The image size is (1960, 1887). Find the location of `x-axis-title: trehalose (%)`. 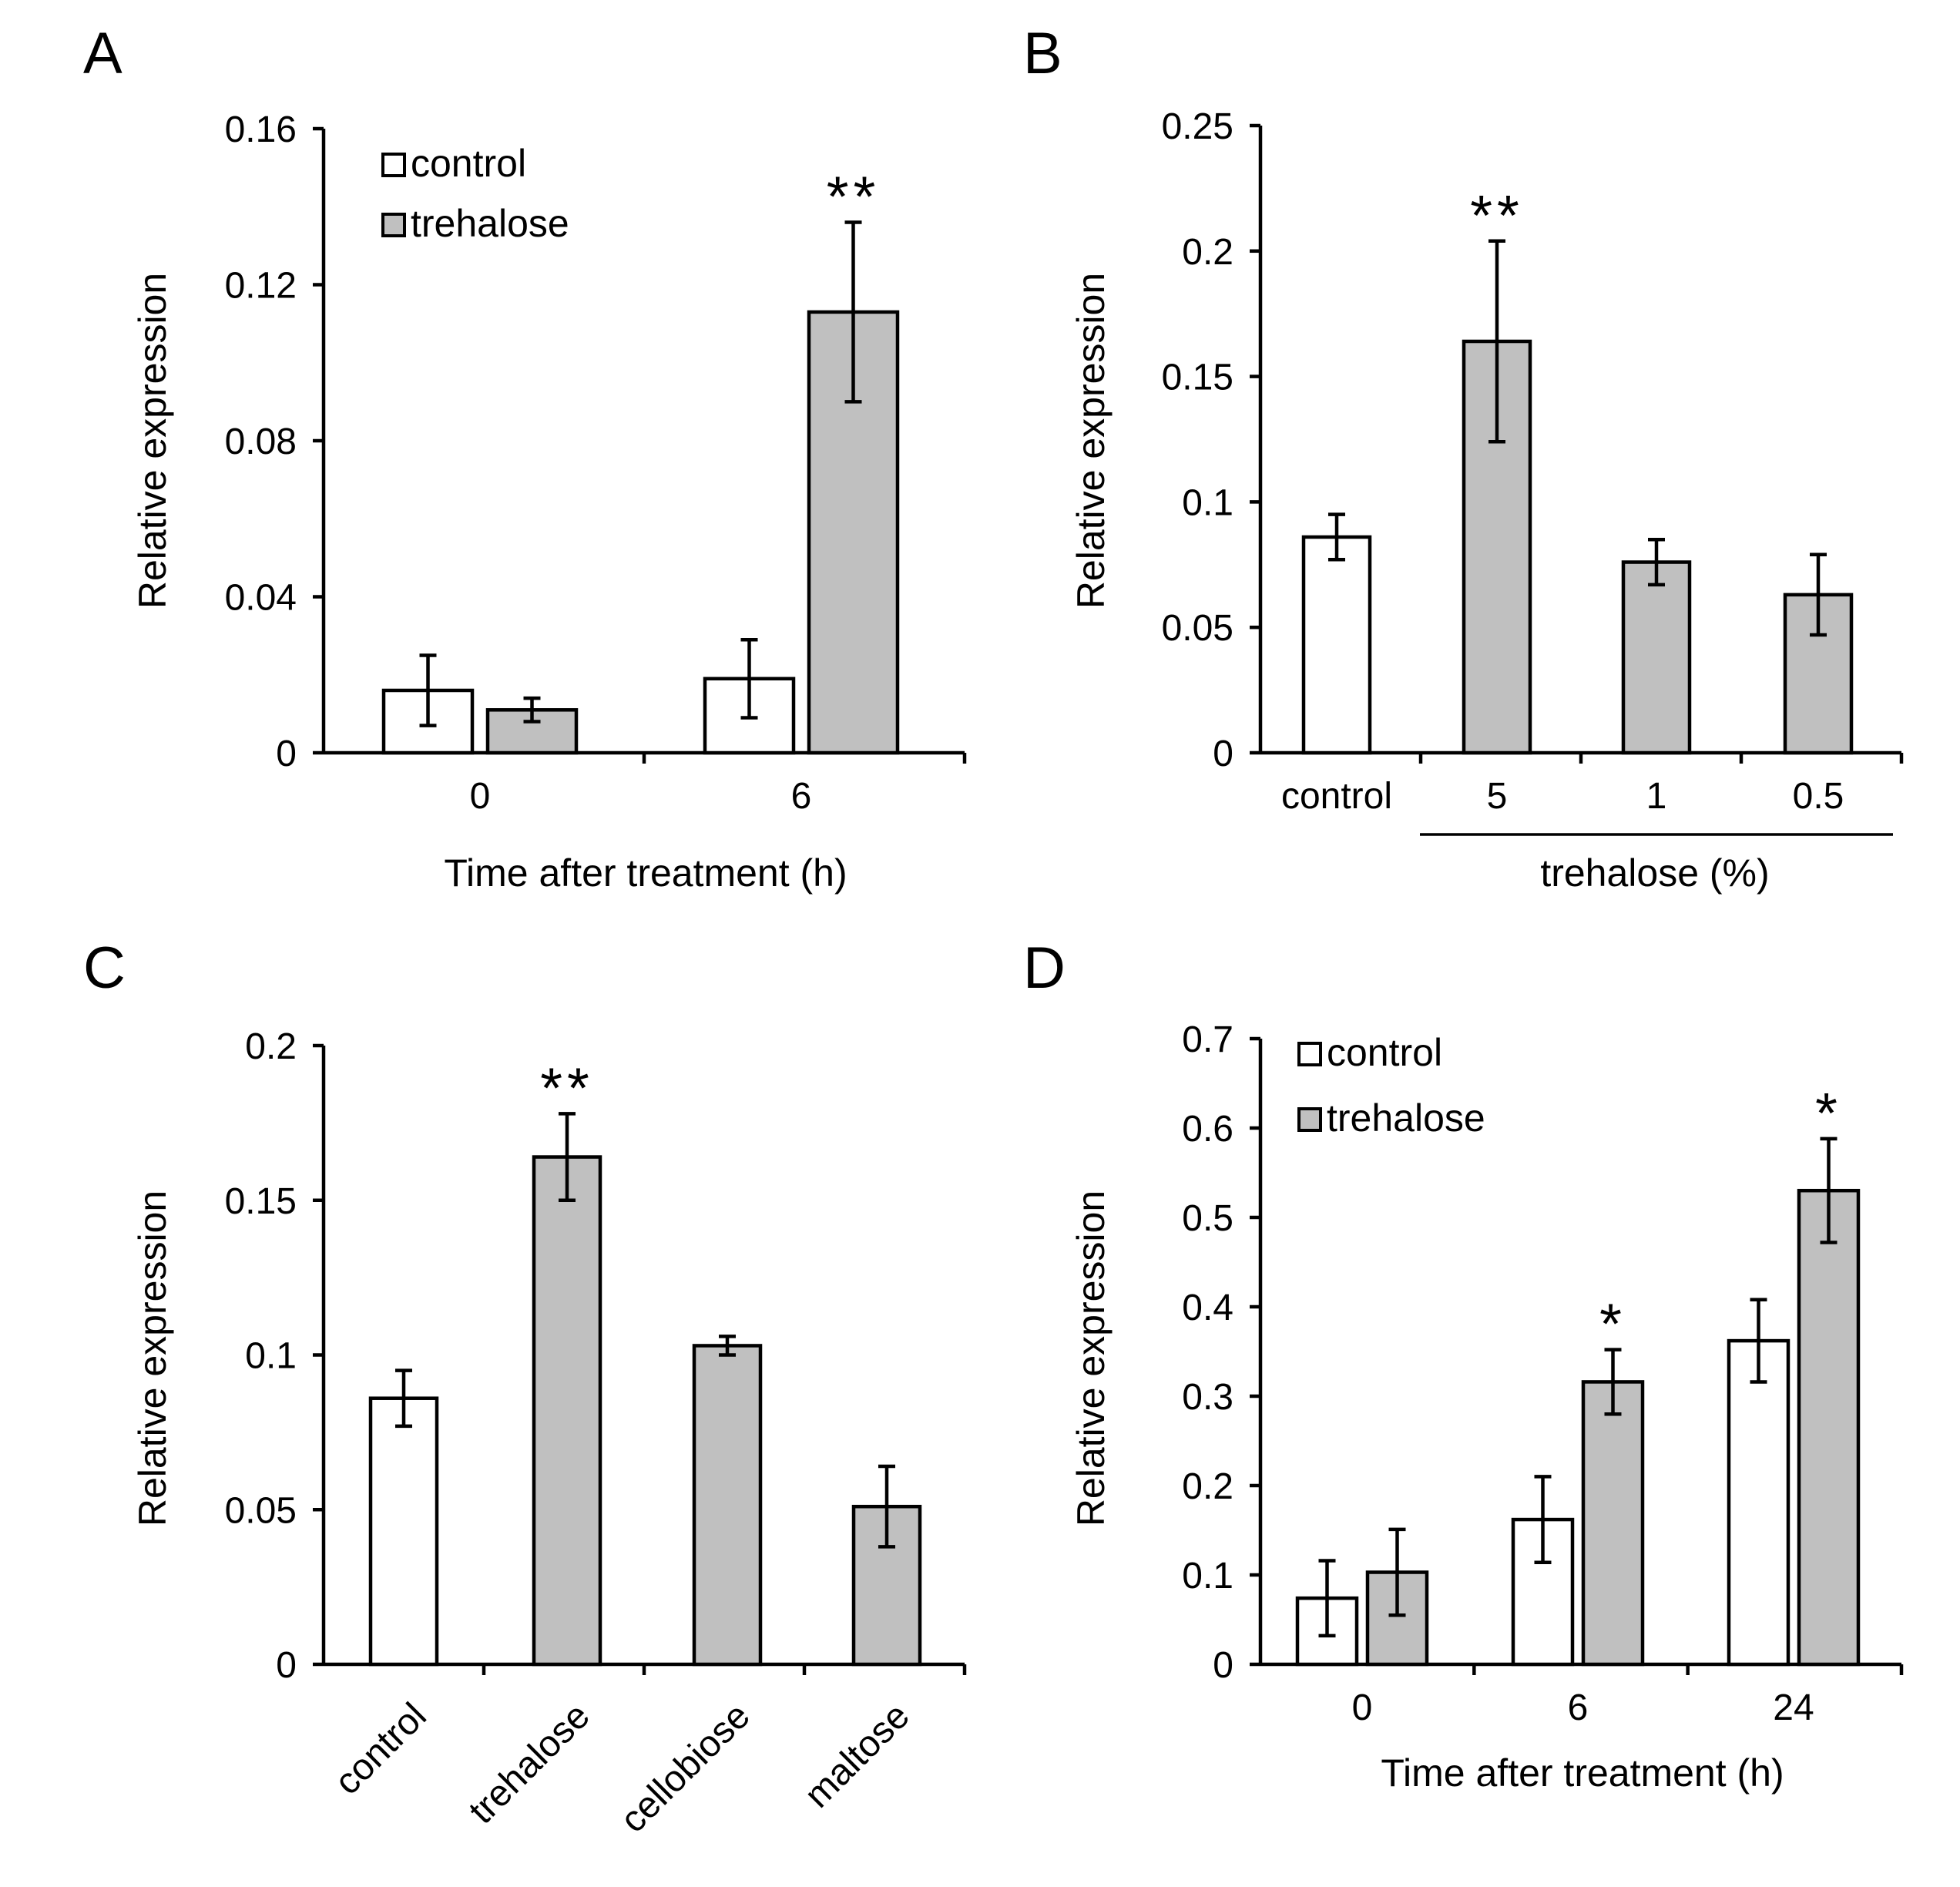

x-axis-title: trehalose (%) is located at coordinates (1655, 873).